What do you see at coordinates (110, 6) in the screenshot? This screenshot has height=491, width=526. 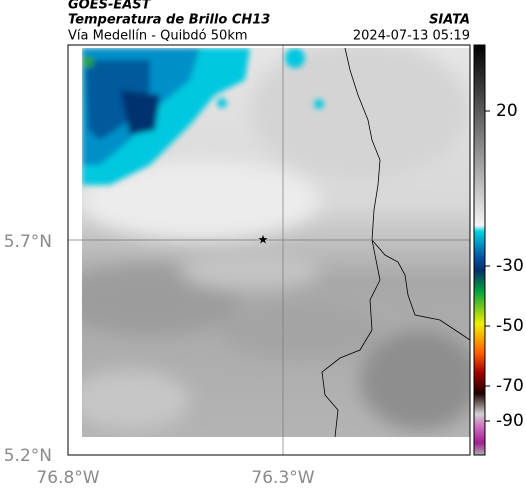 I see `source: GOES-EAST` at bounding box center [110, 6].